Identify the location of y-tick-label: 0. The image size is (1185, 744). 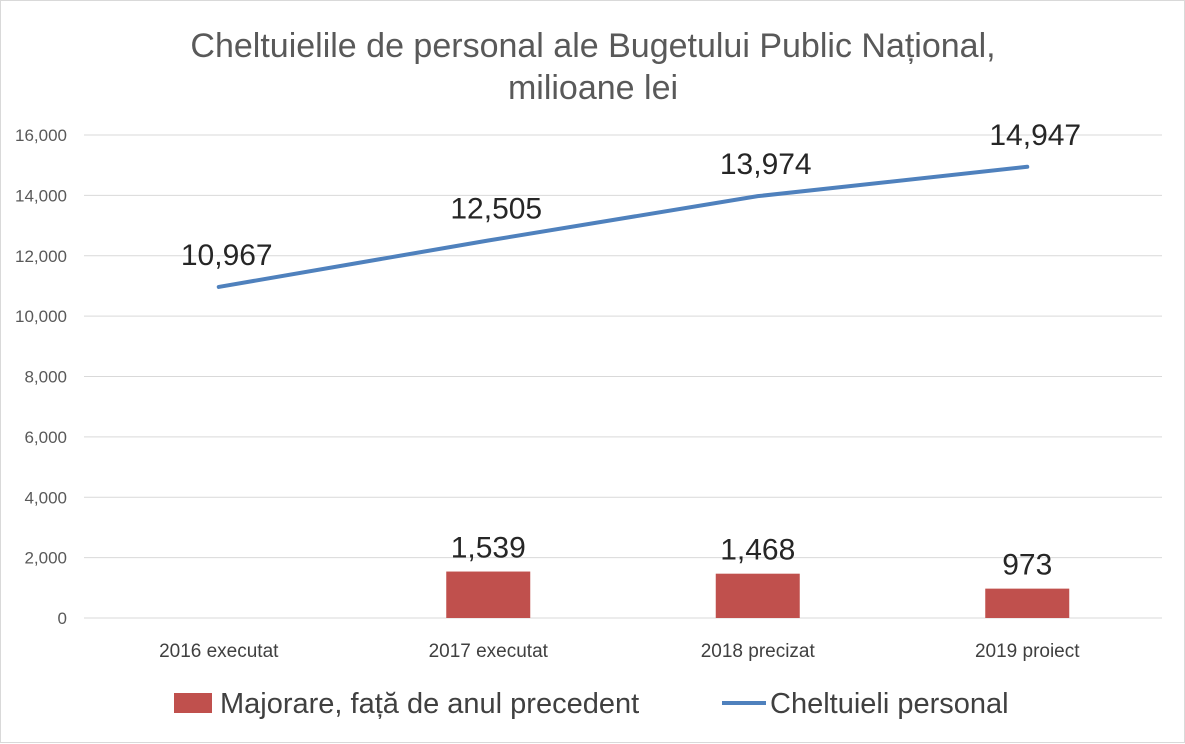
(62, 618).